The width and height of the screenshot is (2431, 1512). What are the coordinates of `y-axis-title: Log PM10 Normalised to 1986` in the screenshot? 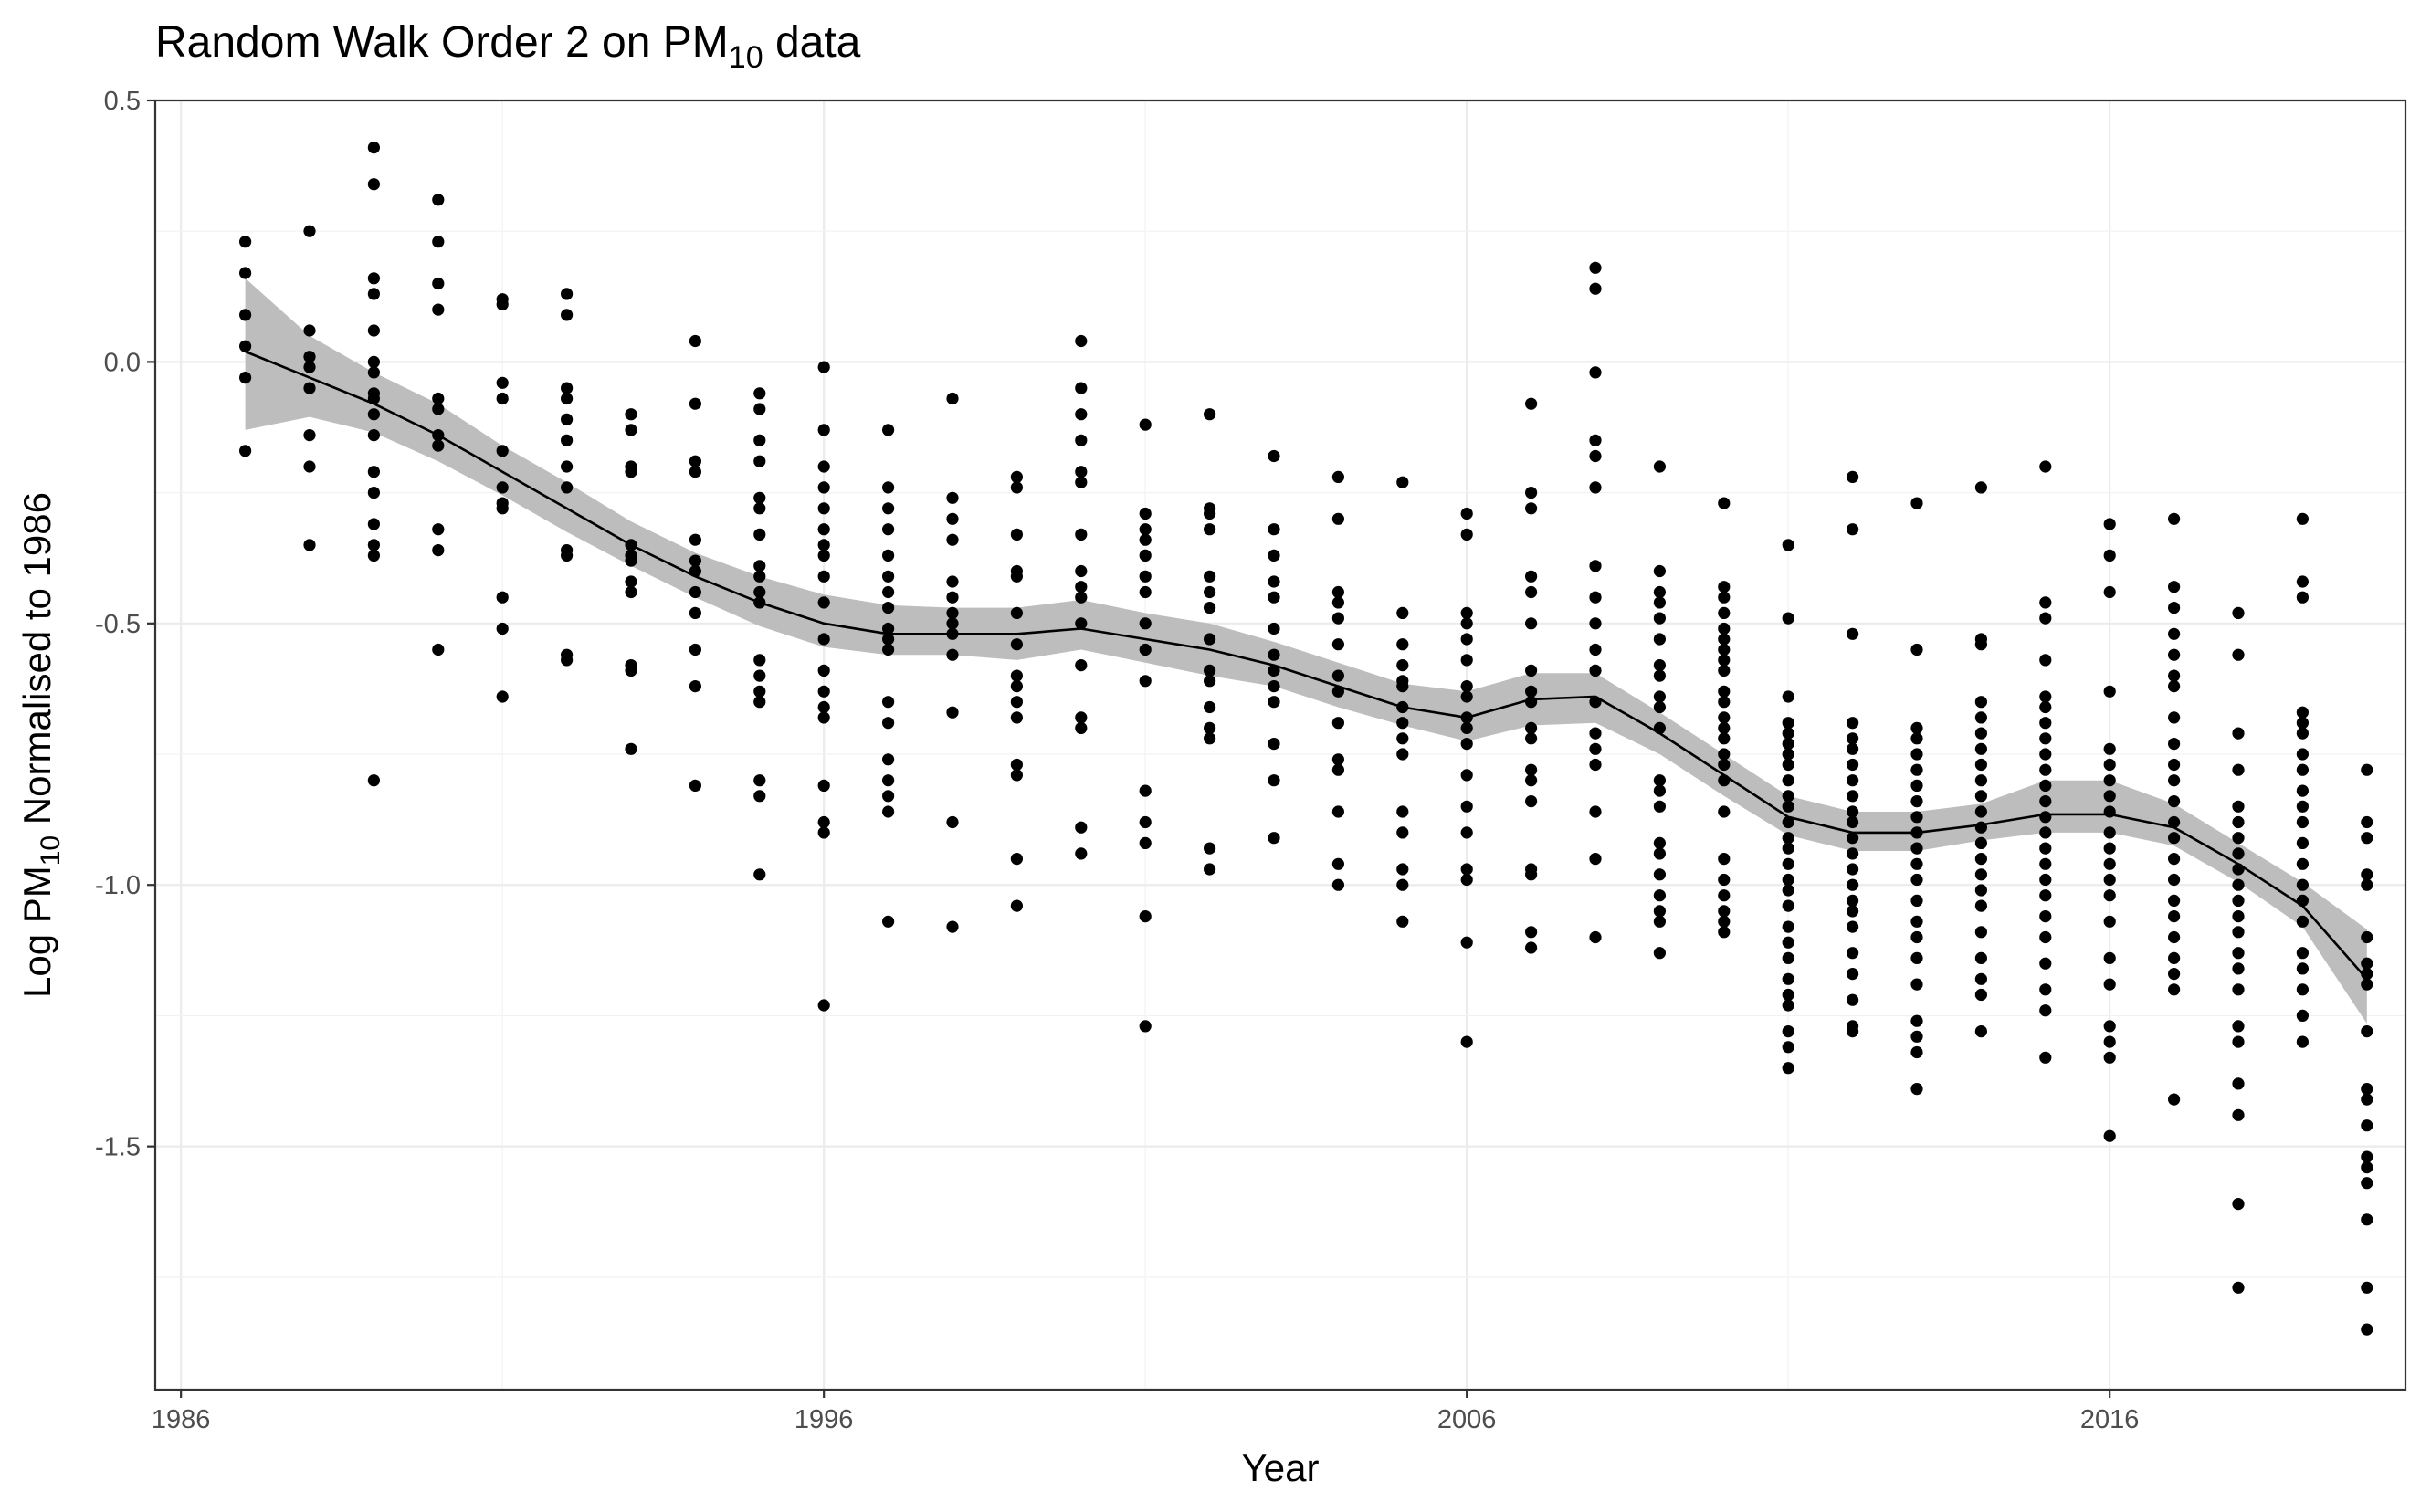 It's located at (41, 745).